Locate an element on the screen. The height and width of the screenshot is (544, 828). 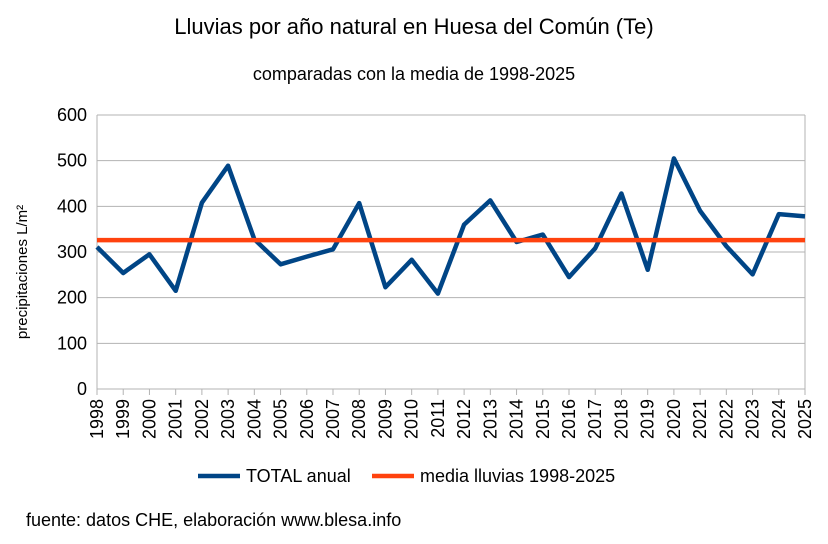
x-tick-label: 2010 is located at coordinates (412, 419).